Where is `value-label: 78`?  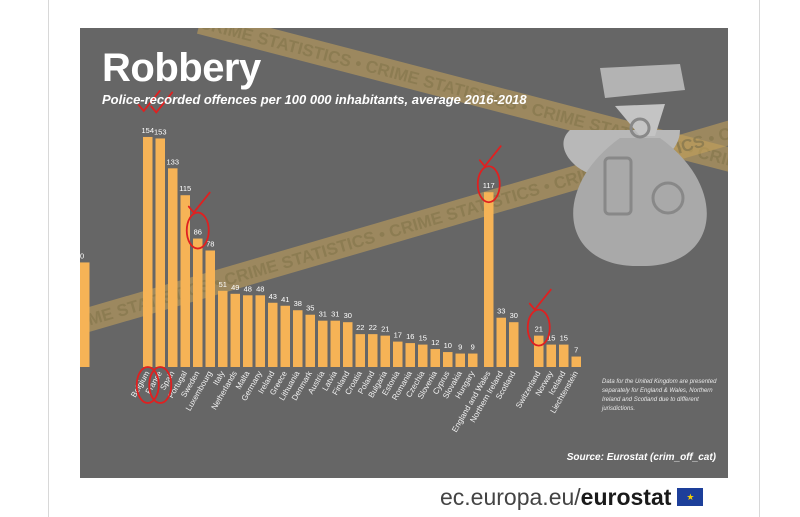 value-label: 78 is located at coordinates (210, 243).